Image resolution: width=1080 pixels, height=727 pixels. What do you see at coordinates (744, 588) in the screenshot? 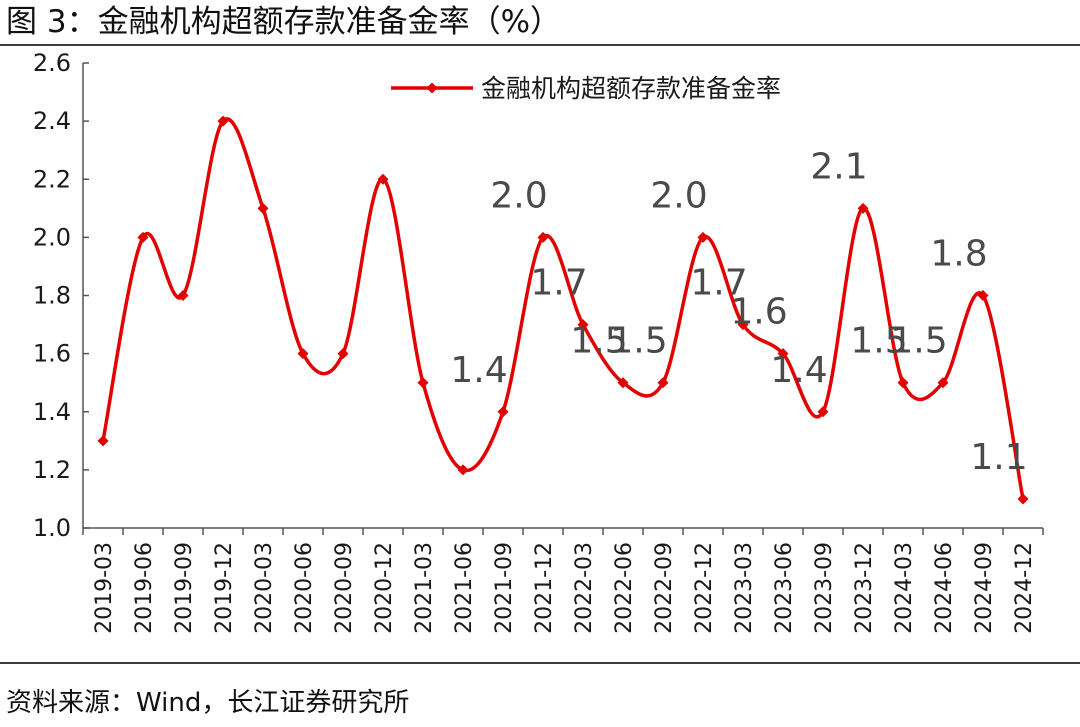
I see `x-tick-label: 2023-03` at bounding box center [744, 588].